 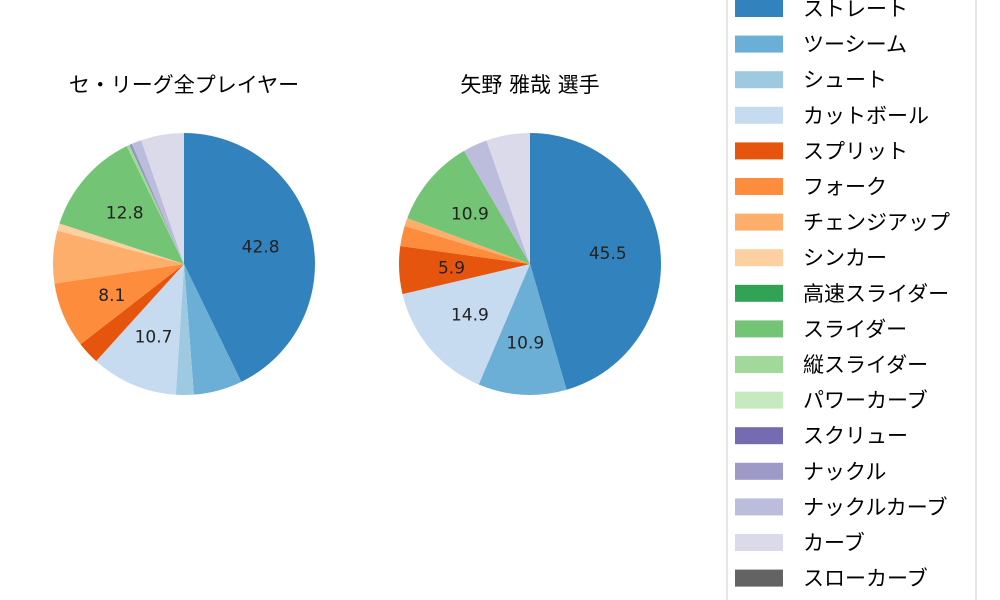 What do you see at coordinates (844, 472) in the screenshot?
I see `legend-label-13: ナックル` at bounding box center [844, 472].